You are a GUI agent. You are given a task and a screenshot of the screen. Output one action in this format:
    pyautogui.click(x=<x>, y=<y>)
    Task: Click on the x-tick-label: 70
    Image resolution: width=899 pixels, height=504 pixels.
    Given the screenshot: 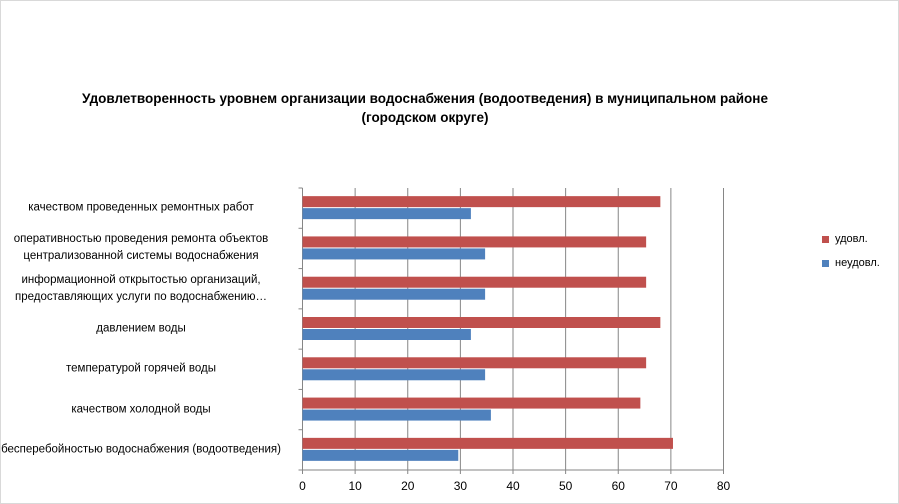 What is the action you would take?
    pyautogui.click(x=671, y=486)
    